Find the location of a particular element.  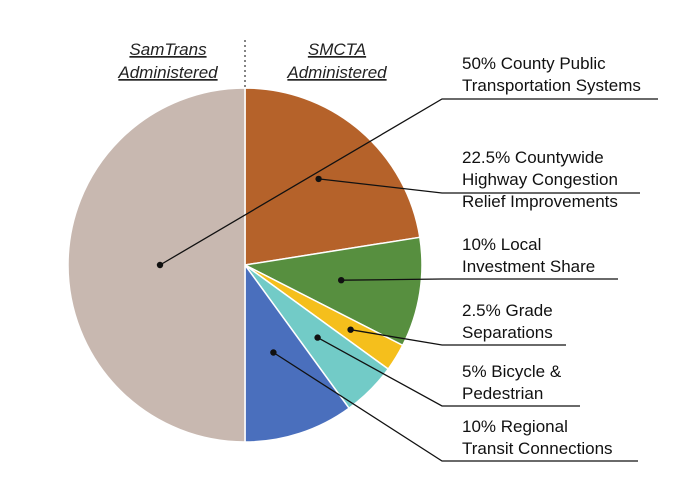

half-header-1-line-1: SamTrans is located at coordinates (168, 49).